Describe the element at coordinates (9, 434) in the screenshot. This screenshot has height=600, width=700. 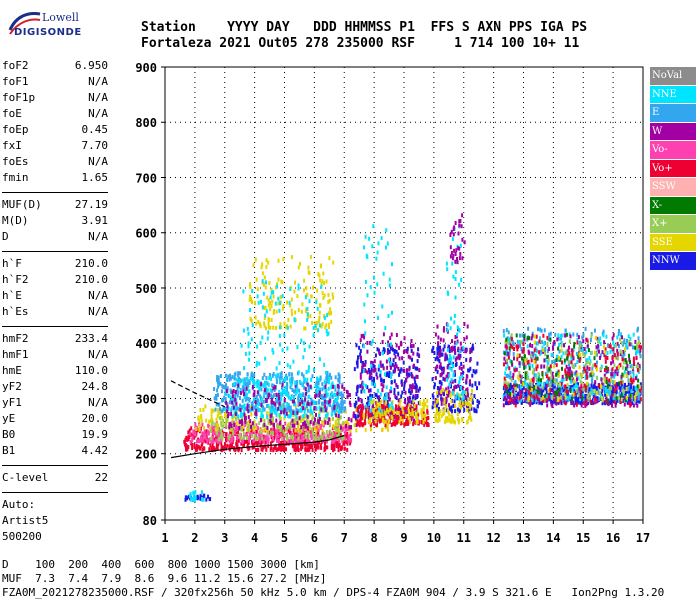
I see `param-key: B0` at that location.